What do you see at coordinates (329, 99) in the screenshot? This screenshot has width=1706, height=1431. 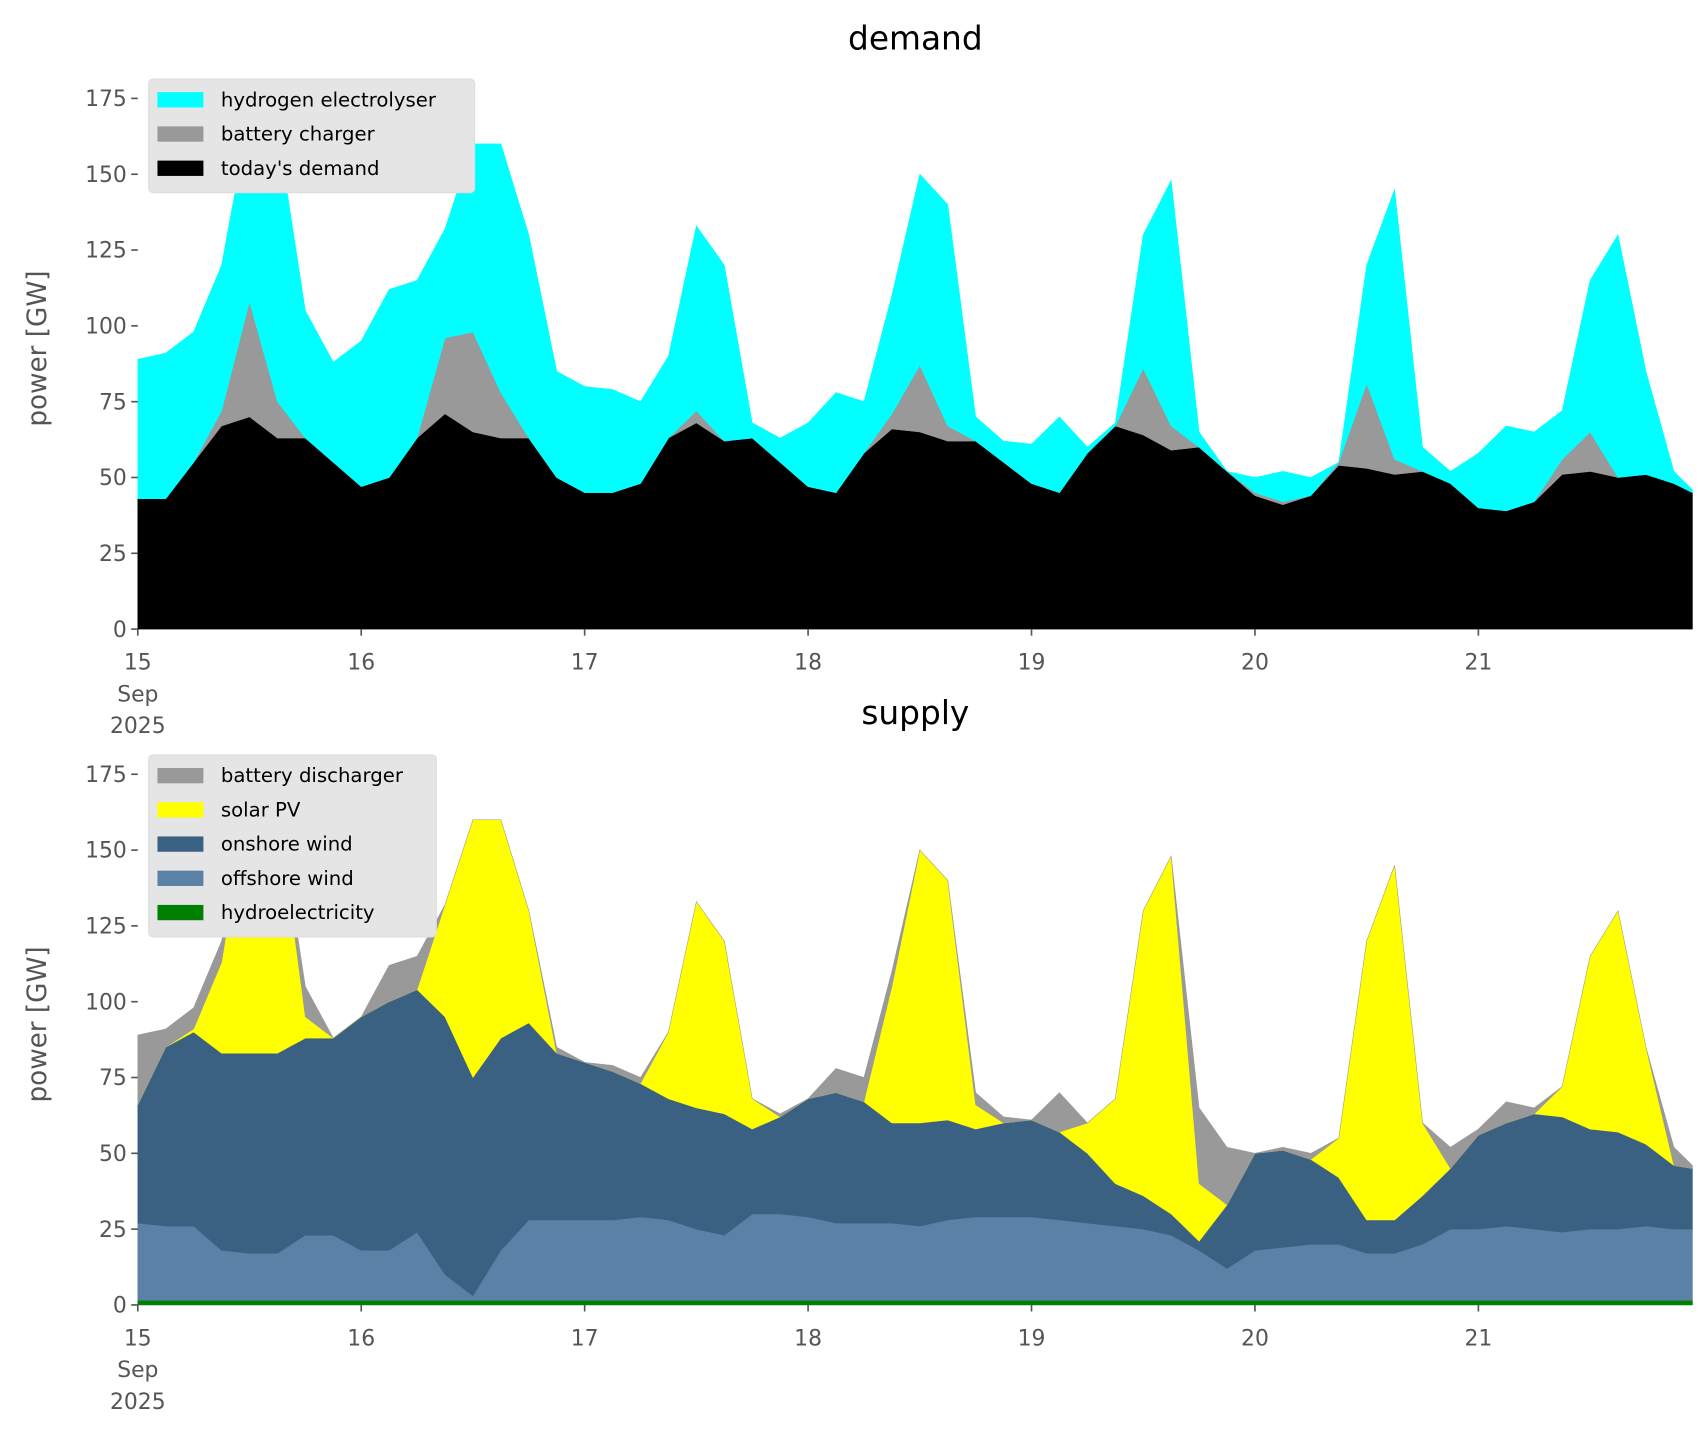 I see `legend-label: hydrogen electrolyser` at bounding box center [329, 99].